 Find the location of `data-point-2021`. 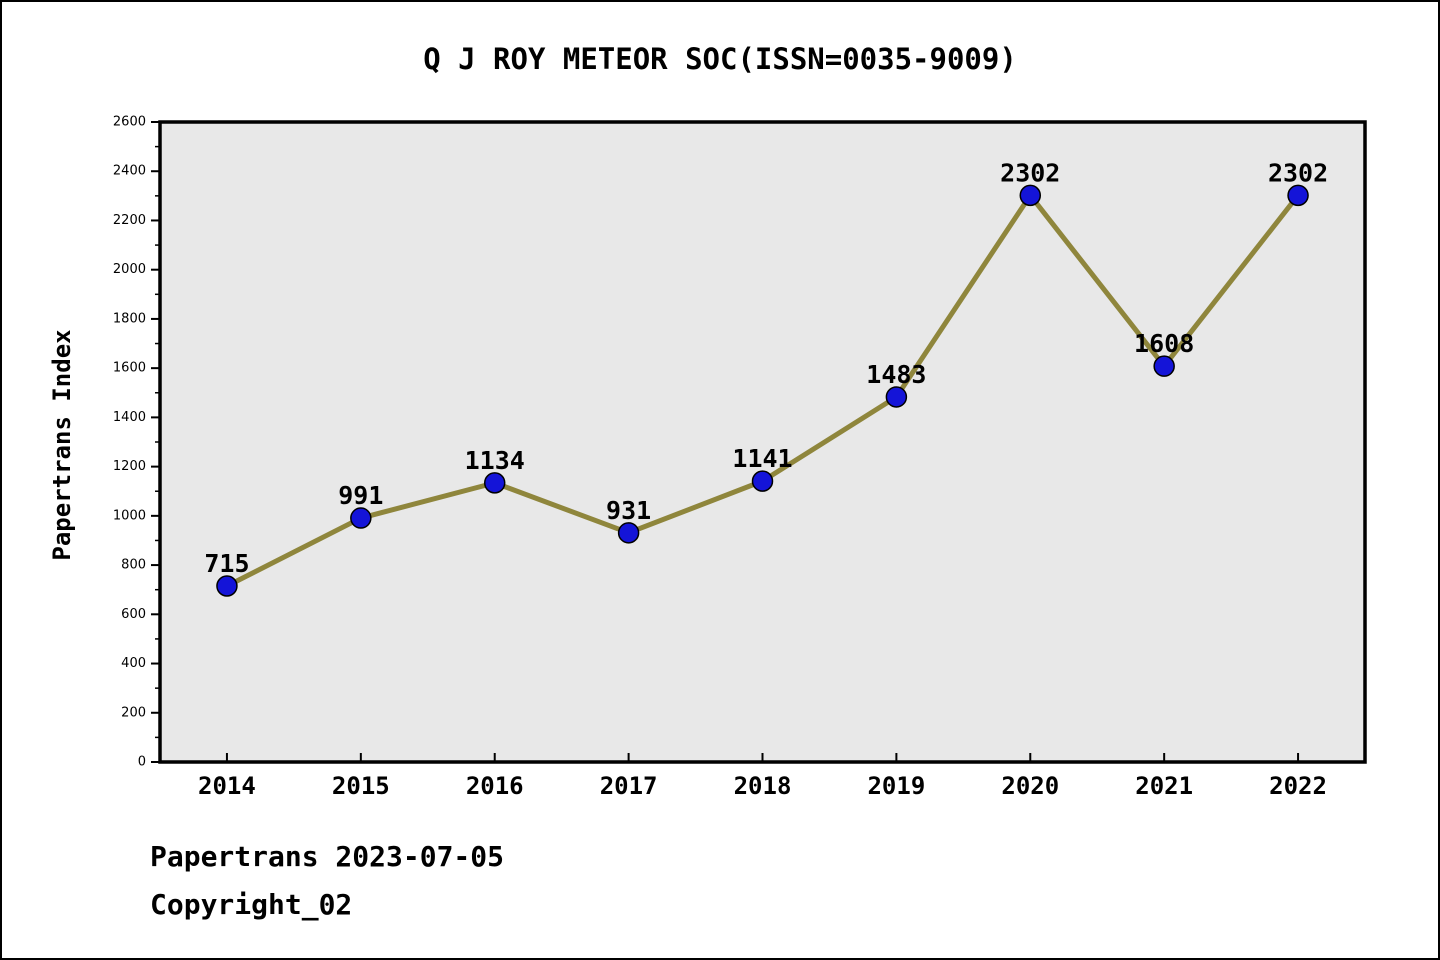

data-point-2021 is located at coordinates (1164, 366).